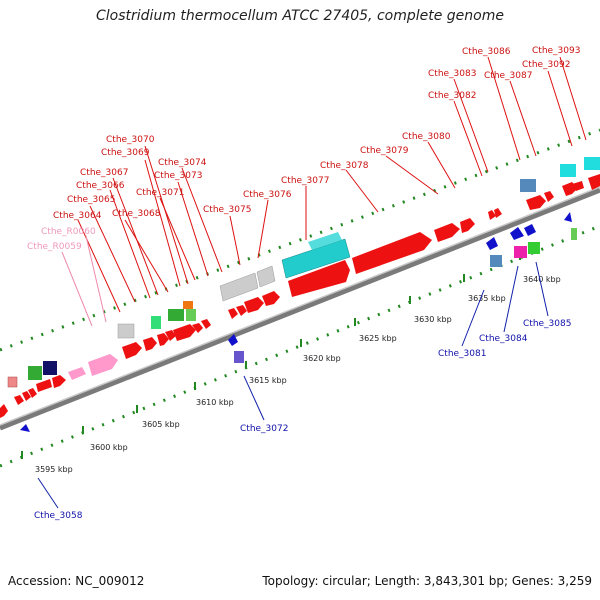 The height and width of the screenshot is (600, 600). Describe the element at coordinates (104, 173) in the screenshot. I see `gene-label: Cthe_3067` at that location.